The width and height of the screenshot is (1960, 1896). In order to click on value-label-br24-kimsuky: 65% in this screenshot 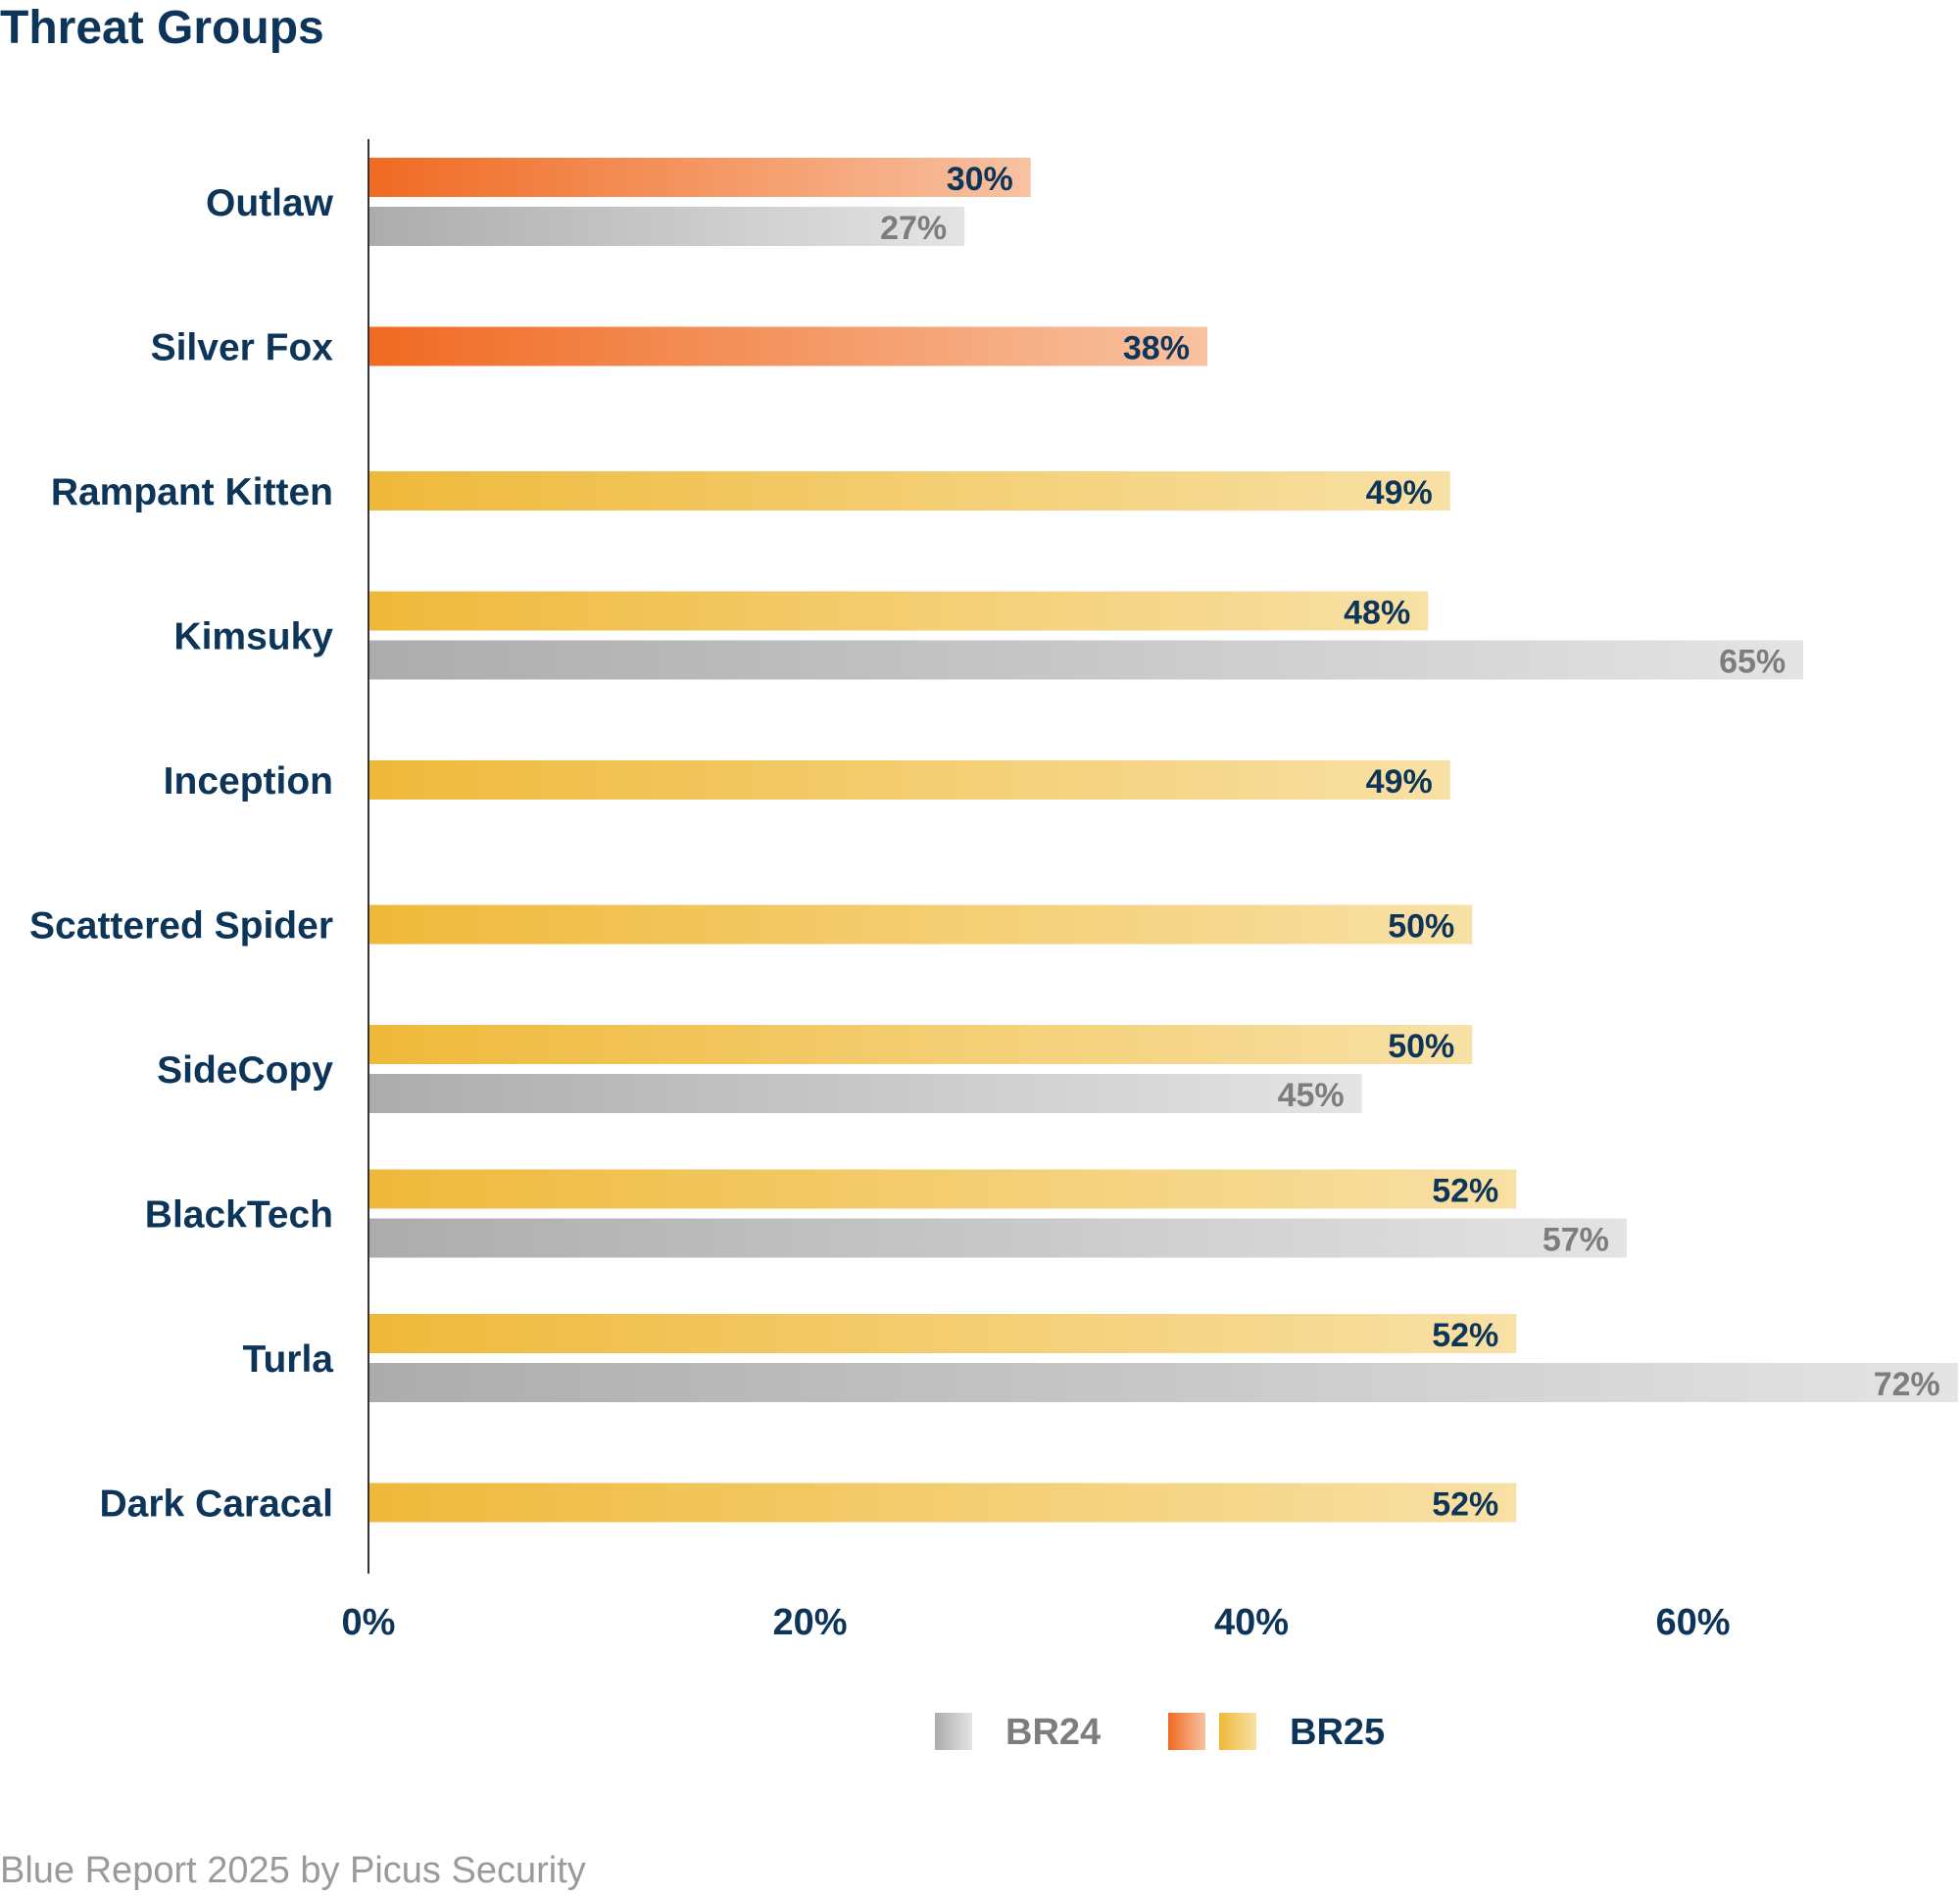, I will do `click(1752, 663)`.